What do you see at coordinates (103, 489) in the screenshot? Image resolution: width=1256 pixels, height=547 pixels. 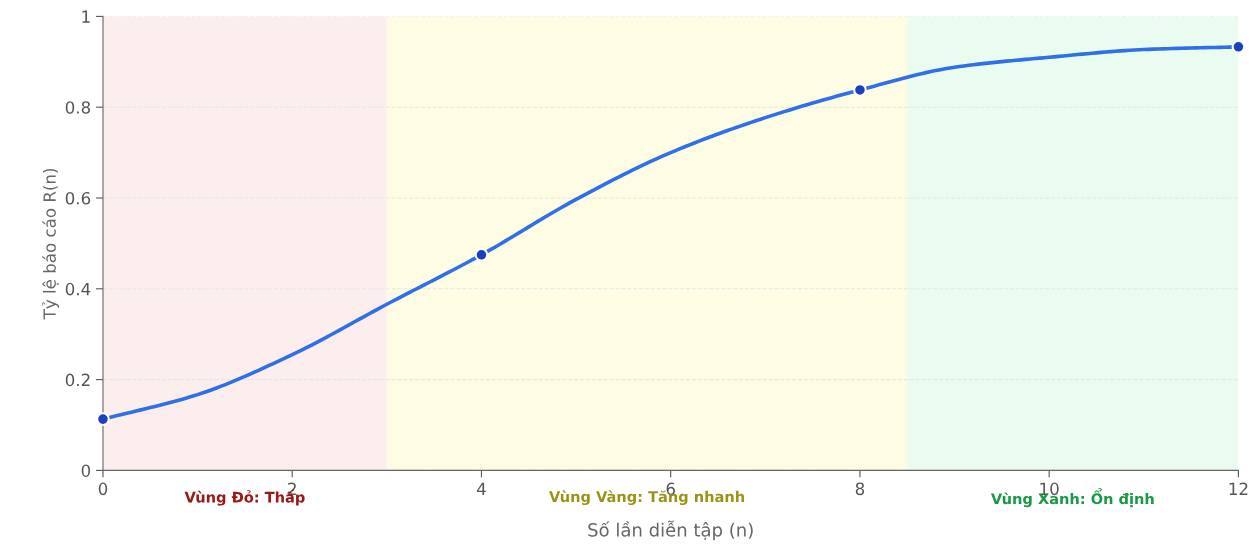 I see `x-tick-label: 0` at bounding box center [103, 489].